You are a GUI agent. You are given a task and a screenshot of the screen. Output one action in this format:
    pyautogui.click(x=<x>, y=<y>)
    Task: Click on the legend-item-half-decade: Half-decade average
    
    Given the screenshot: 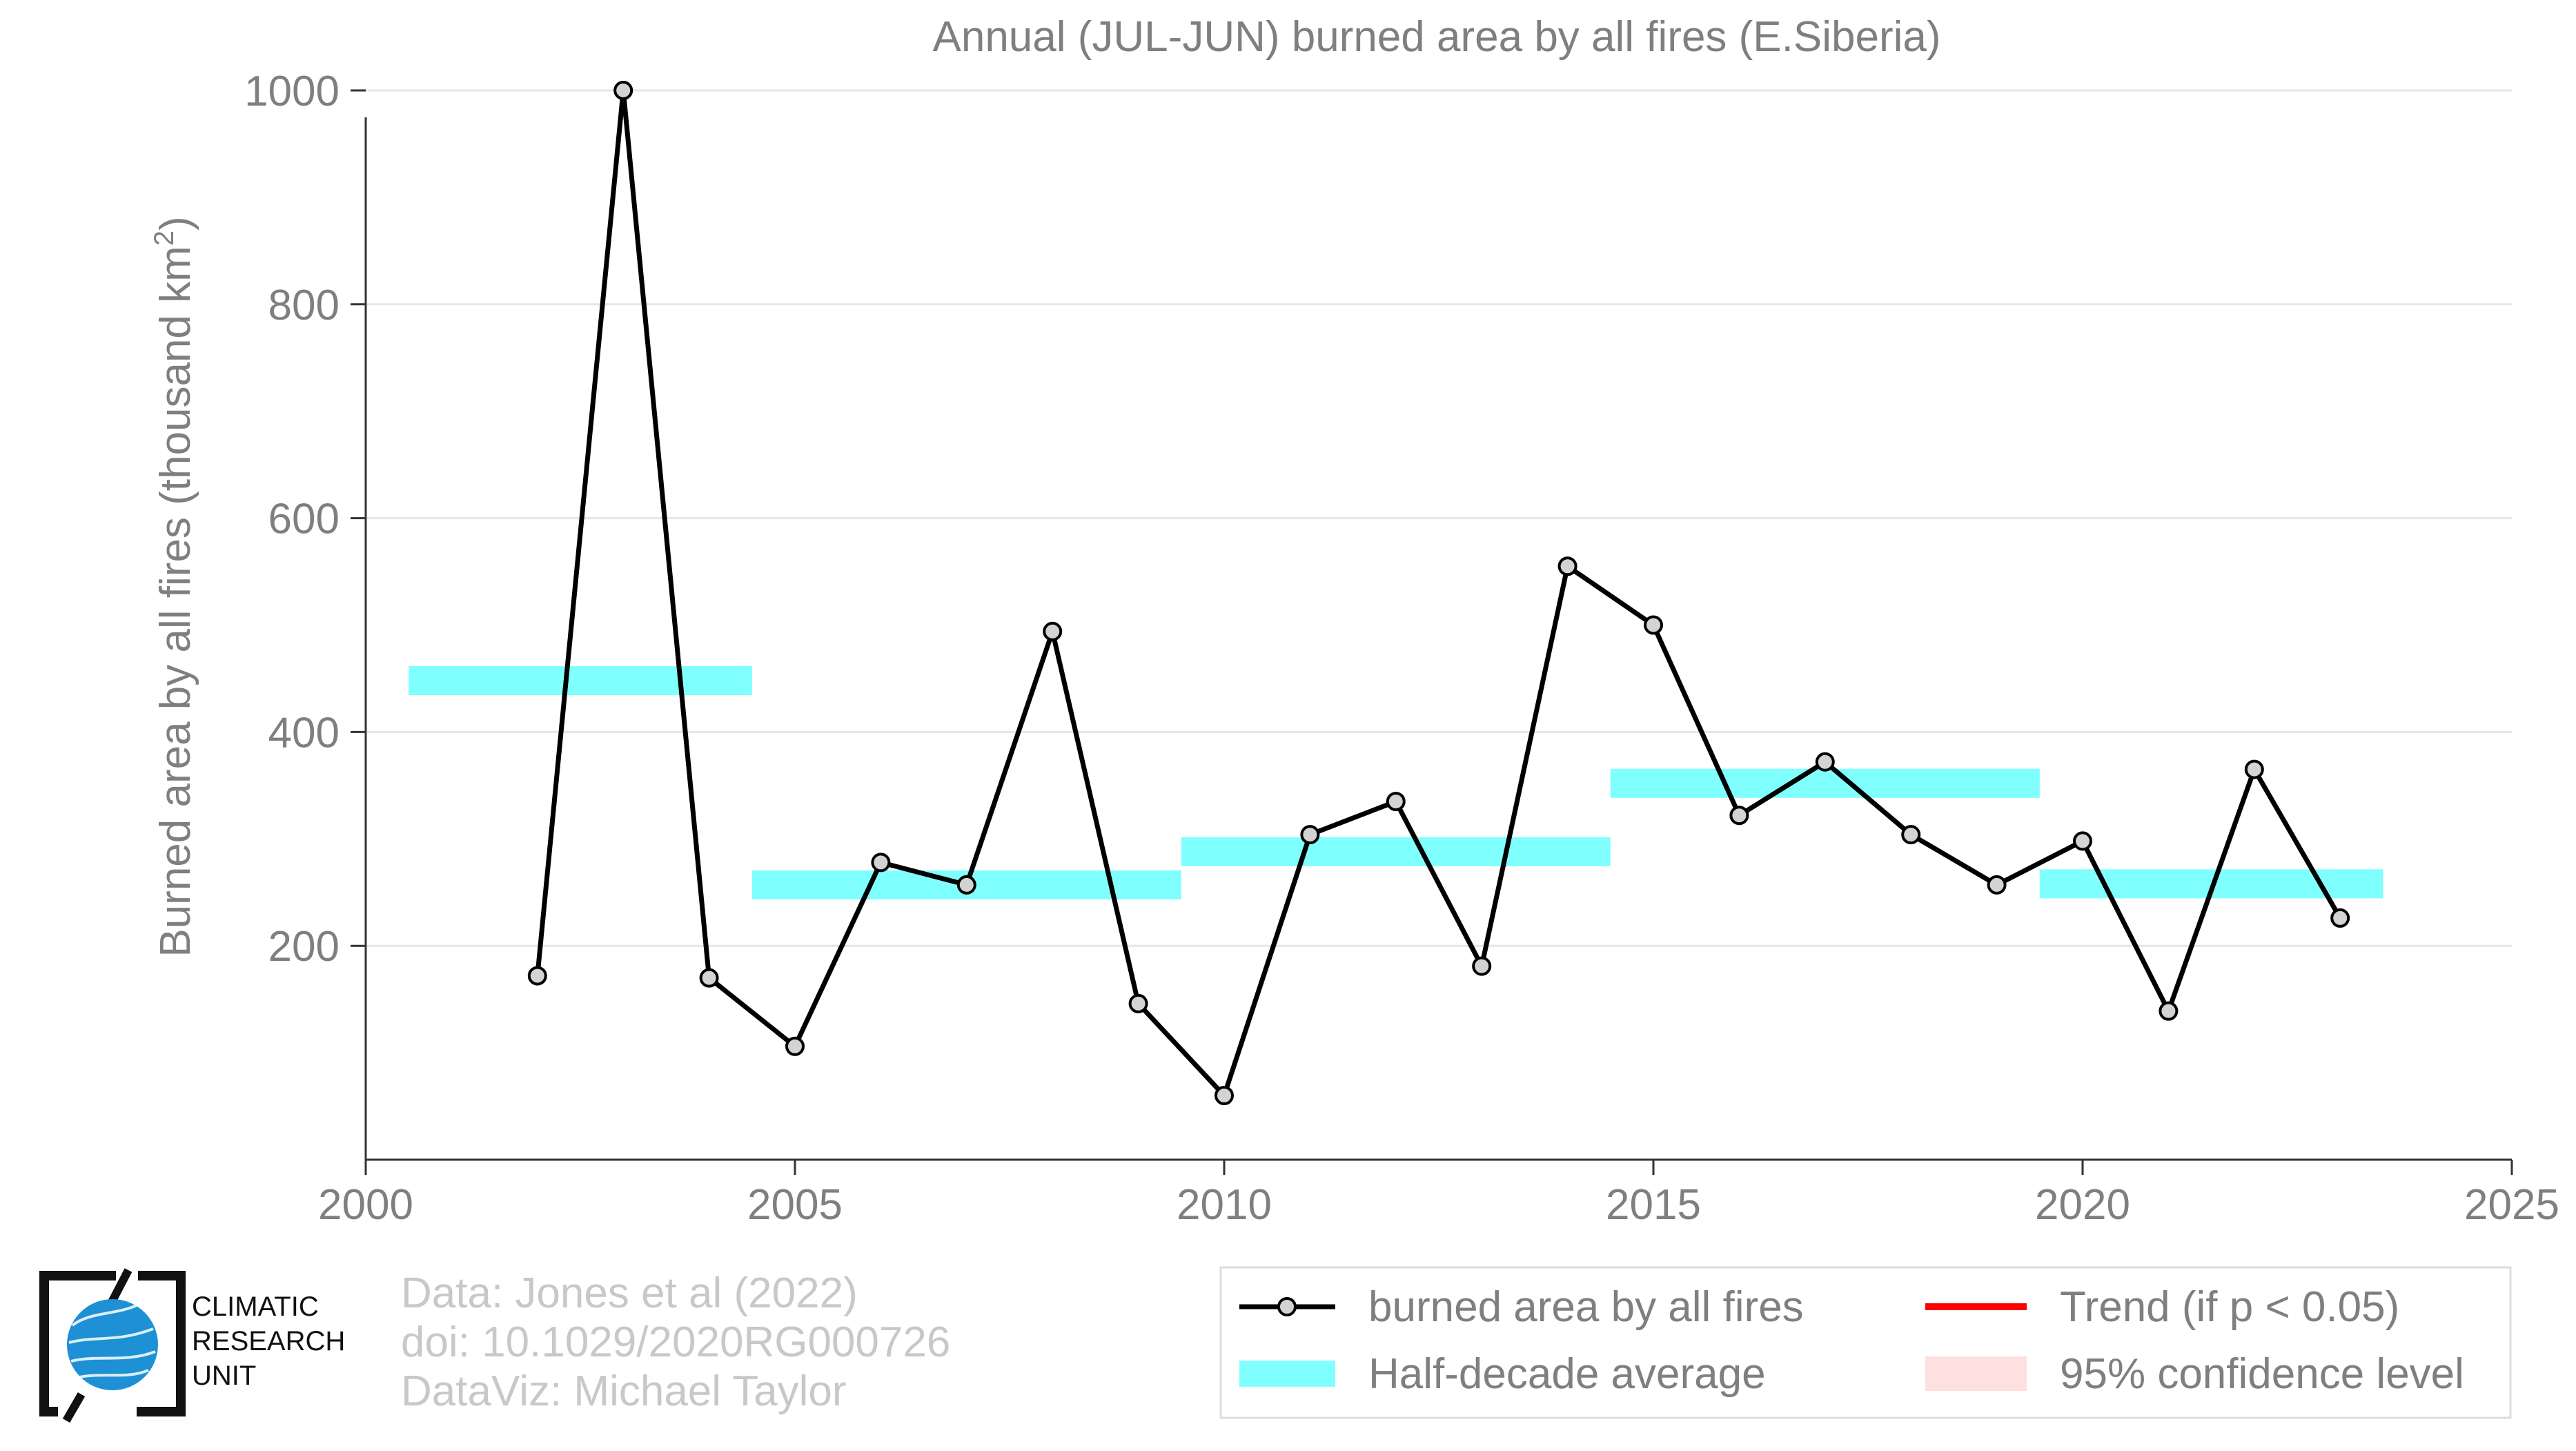 What is the action you would take?
    pyautogui.click(x=1502, y=1374)
    